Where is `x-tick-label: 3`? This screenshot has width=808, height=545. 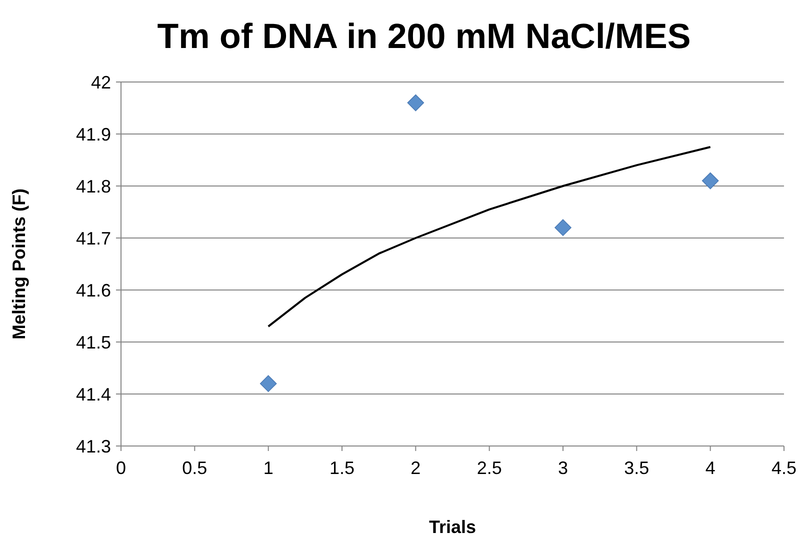
x-tick-label: 3 is located at coordinates (563, 468).